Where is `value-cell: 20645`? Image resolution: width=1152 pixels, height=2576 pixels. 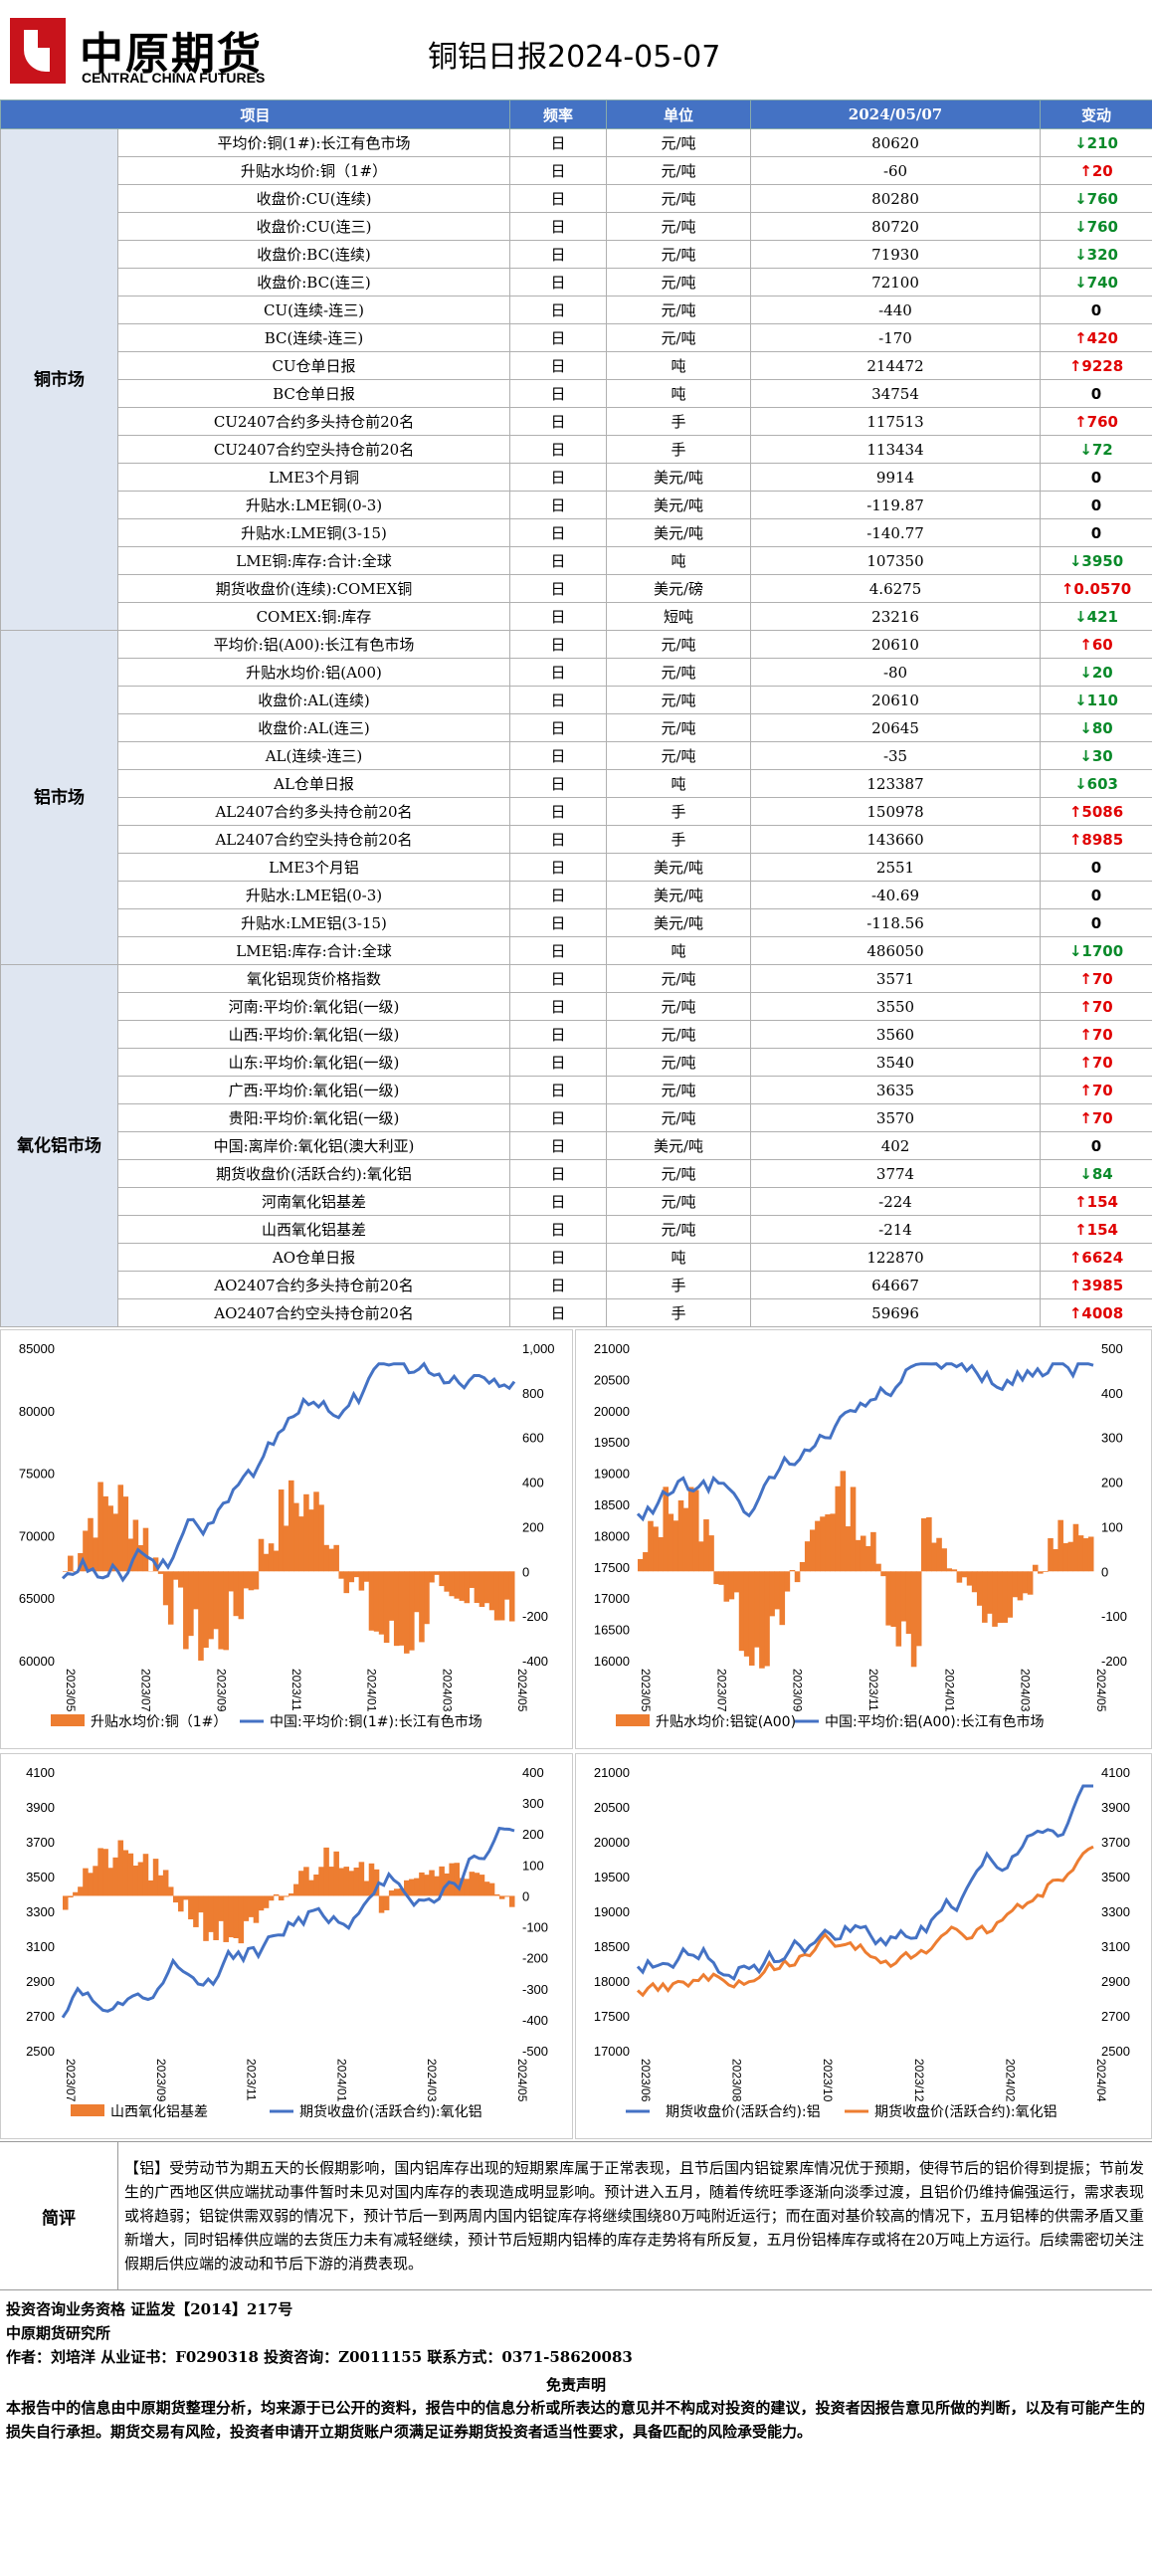
value-cell: 20645 is located at coordinates (896, 727).